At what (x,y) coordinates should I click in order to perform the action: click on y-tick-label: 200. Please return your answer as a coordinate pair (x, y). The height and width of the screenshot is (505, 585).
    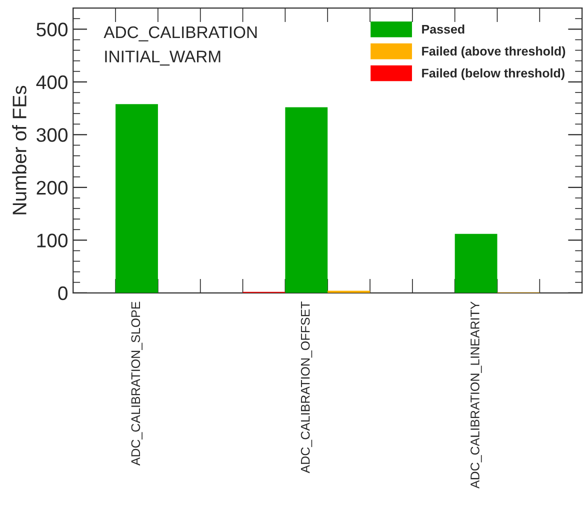
    Looking at the image, I should click on (52, 187).